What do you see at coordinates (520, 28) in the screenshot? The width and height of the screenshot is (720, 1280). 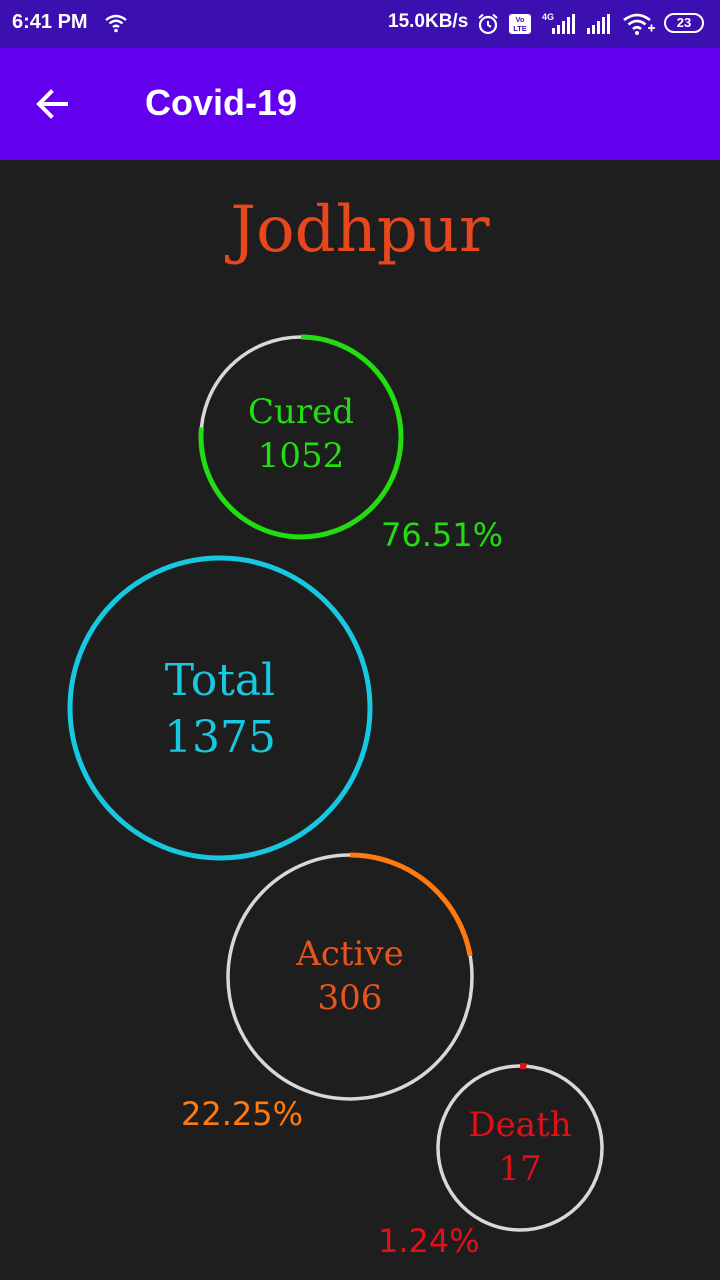 I see `svg-text: LTE` at bounding box center [520, 28].